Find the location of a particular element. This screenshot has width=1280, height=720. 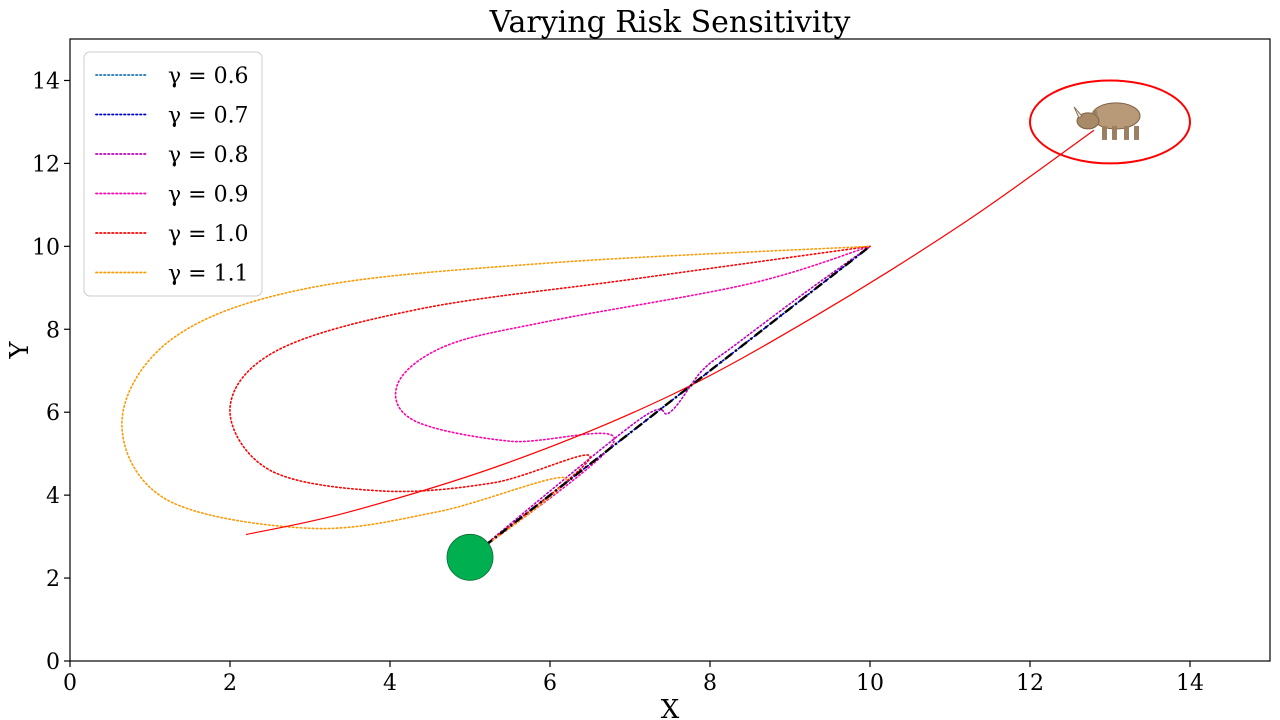

legend-label: γ = 0.9 is located at coordinates (208, 195).